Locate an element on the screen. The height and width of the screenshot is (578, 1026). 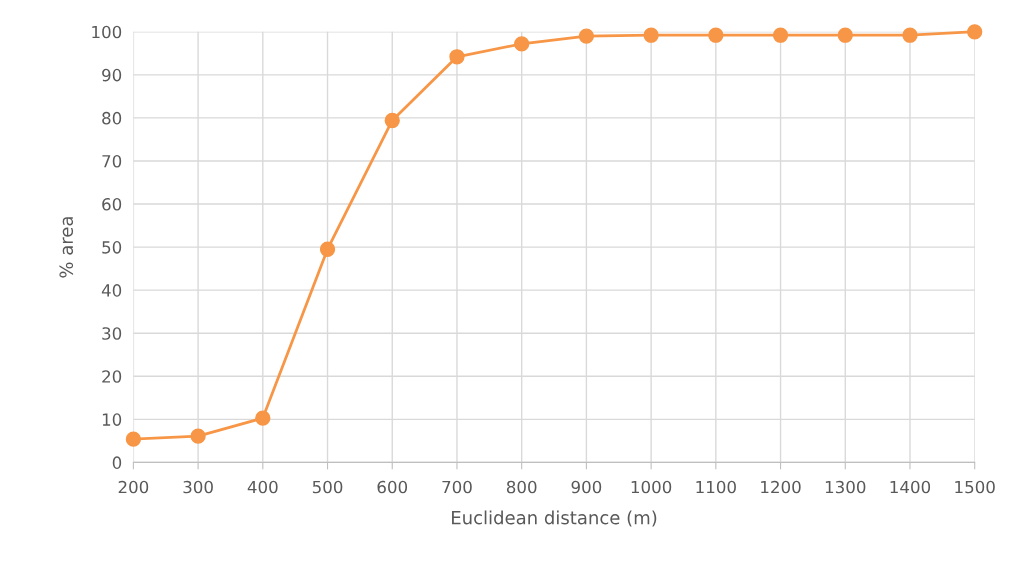
y-tick-label: 20 is located at coordinates (112, 376).